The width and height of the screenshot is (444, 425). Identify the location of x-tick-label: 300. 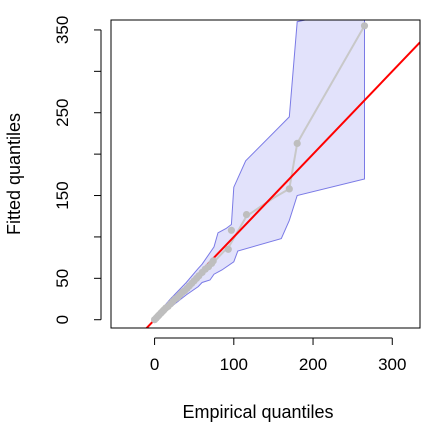
(392, 364).